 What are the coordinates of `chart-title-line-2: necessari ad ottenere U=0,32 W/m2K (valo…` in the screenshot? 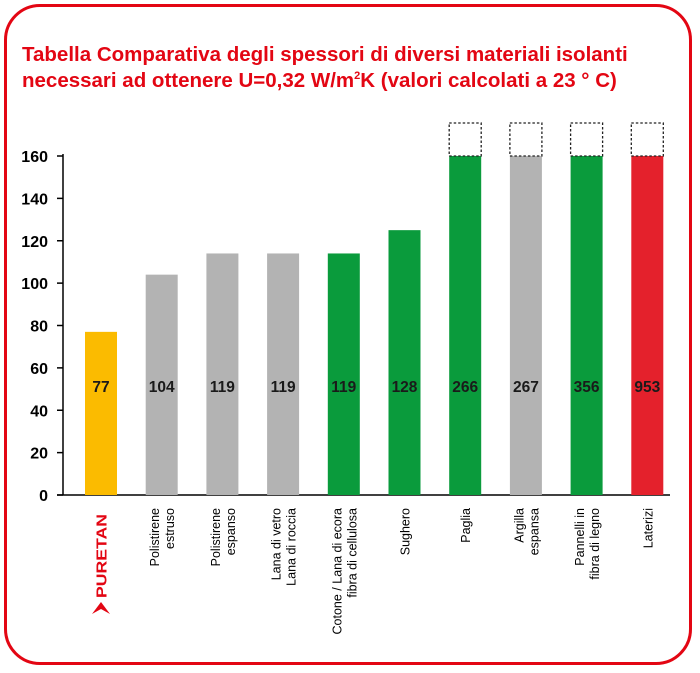 It's located at (319, 80).